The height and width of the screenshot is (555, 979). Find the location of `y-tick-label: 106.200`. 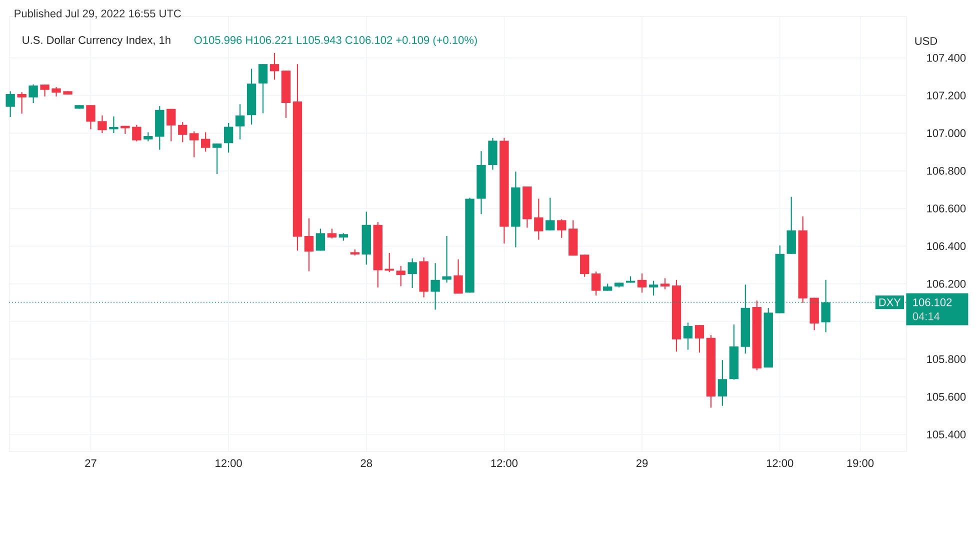

y-tick-label: 106.200 is located at coordinates (946, 284).